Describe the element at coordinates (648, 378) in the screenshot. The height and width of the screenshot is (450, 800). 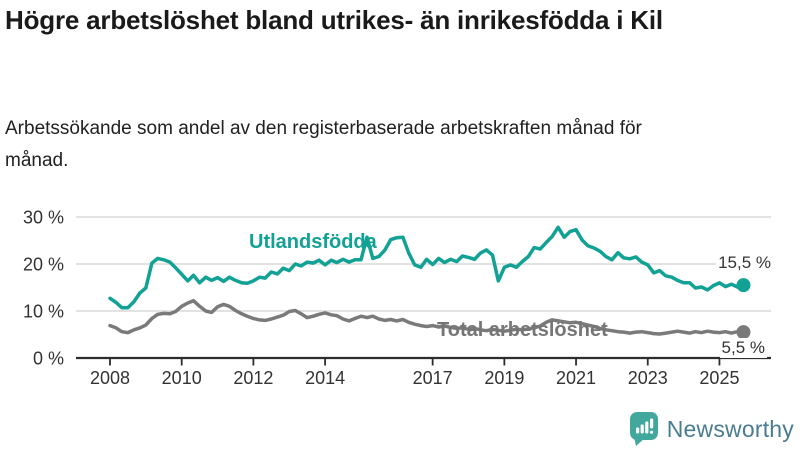
I see `x-tick-label: 2023` at that location.